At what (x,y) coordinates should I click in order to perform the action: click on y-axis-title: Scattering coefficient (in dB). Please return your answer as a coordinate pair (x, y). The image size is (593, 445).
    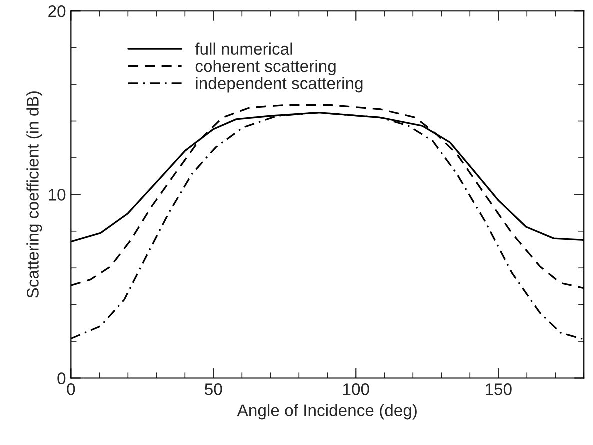
    Looking at the image, I should click on (34, 195).